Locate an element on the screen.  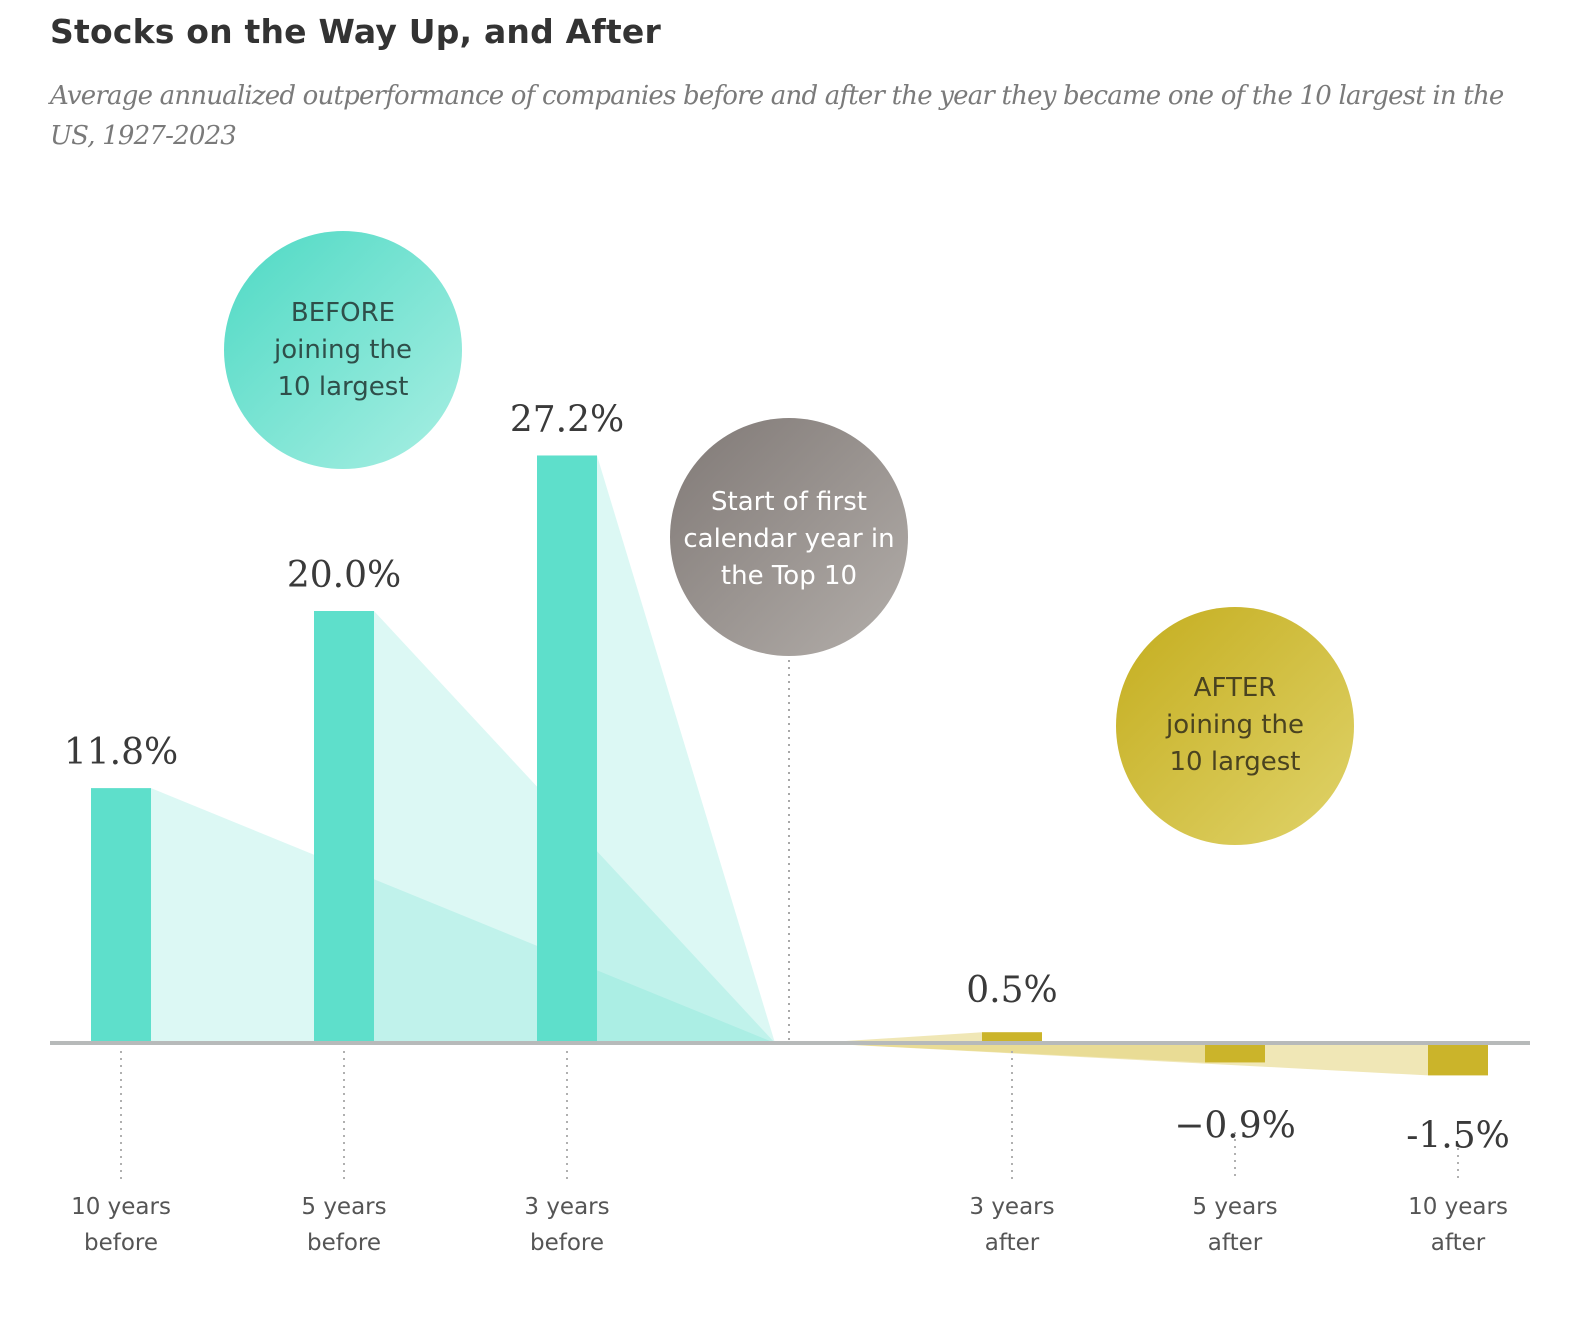
category-label-3-line-2: before is located at coordinates (567, 1243).